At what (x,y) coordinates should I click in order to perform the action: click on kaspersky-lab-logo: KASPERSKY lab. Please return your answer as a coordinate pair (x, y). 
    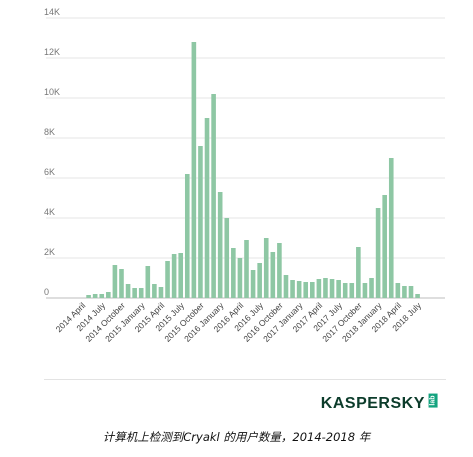
    Looking at the image, I should click on (380, 403).